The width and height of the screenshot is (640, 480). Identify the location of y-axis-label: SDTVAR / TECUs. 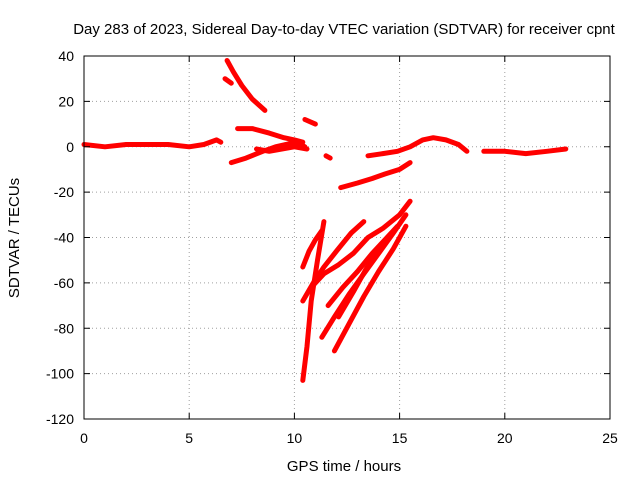
(14, 238).